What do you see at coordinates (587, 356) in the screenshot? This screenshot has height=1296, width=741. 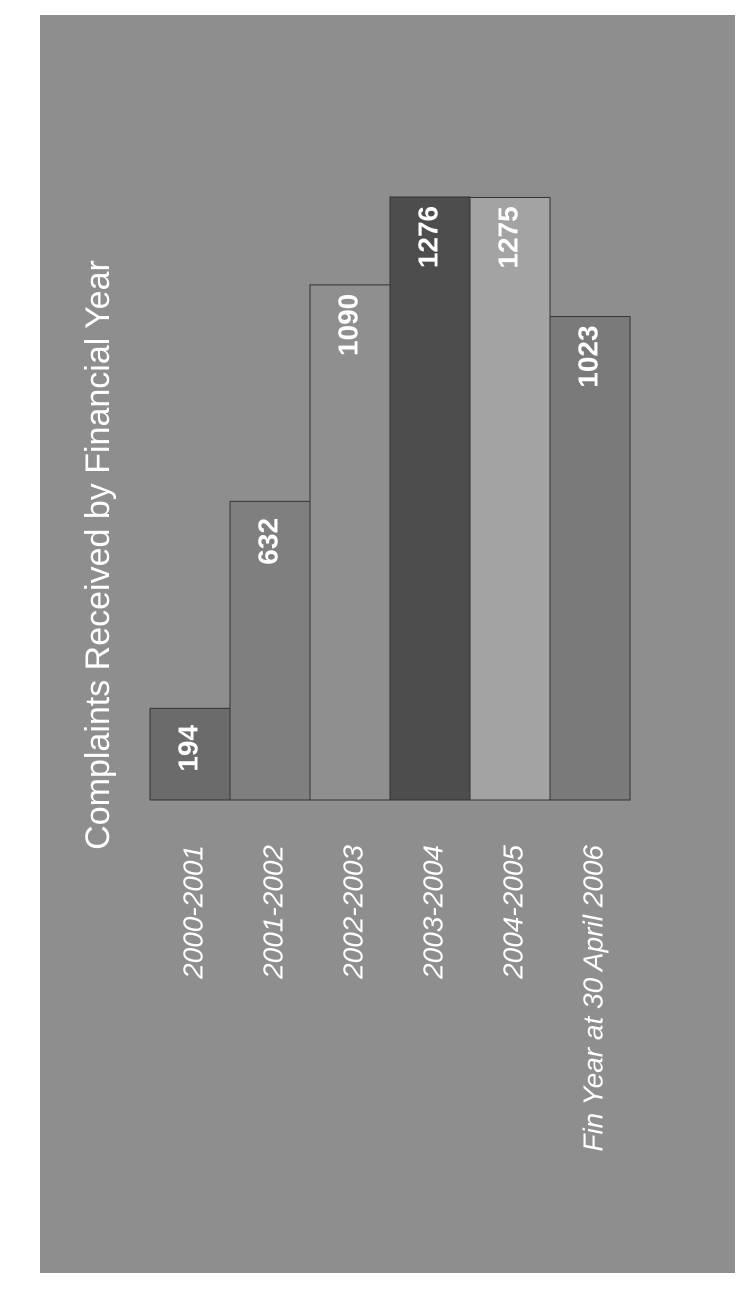 I see `value-label: 1023` at bounding box center [587, 356].